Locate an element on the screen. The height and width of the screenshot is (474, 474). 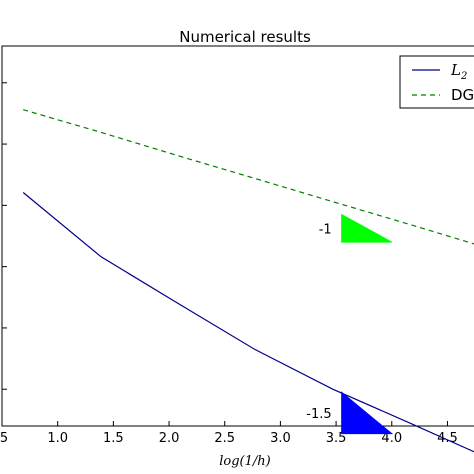
legend: L2 DG is located at coordinates (436, 82).